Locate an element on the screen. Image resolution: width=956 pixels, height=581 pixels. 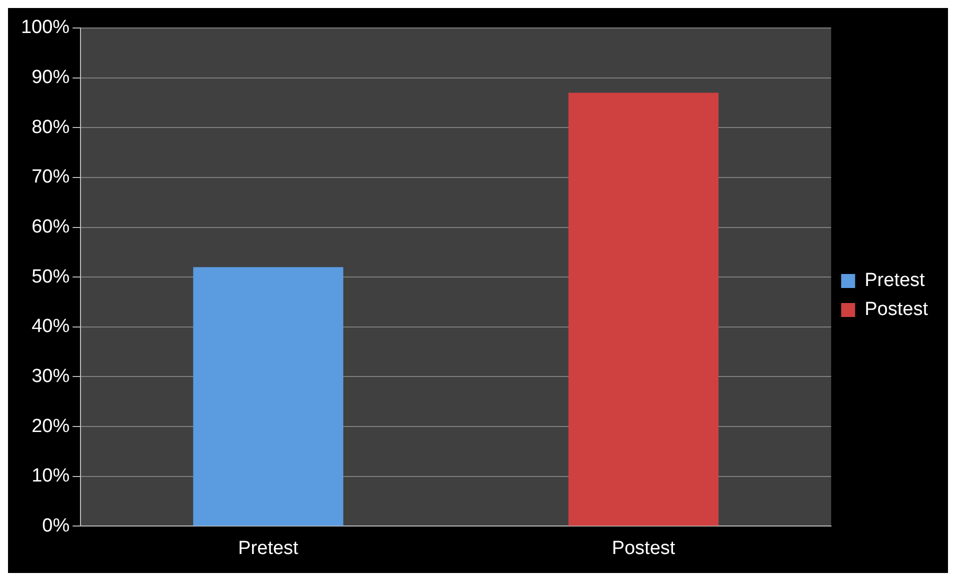
y-tick-label: 70% is located at coordinates (51, 177).